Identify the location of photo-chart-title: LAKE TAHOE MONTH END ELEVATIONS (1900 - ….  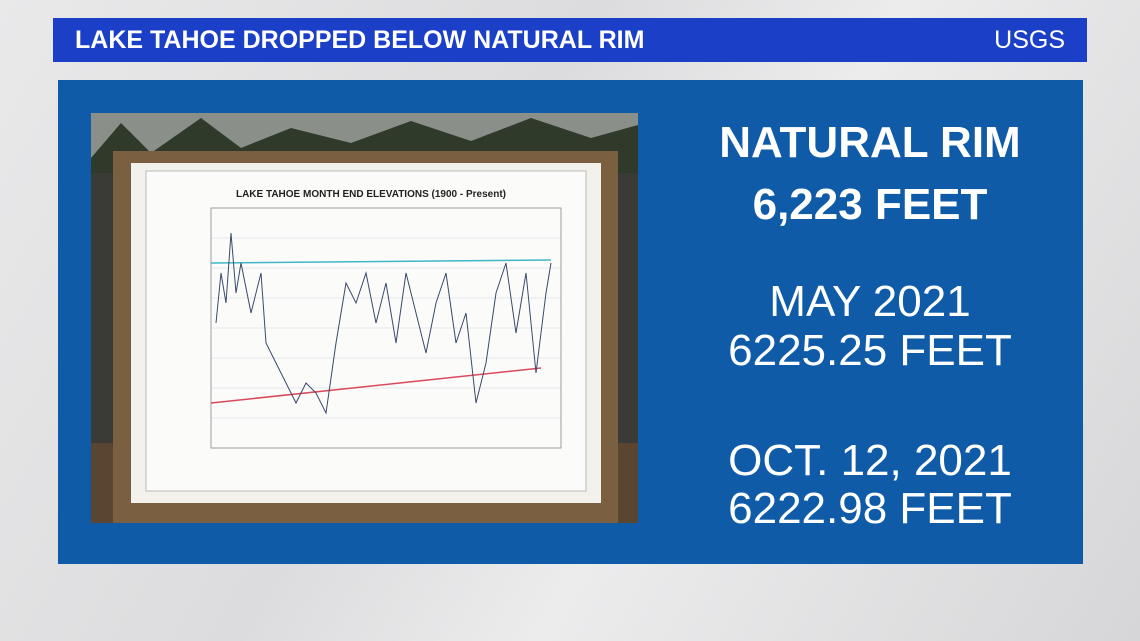
(371, 194).